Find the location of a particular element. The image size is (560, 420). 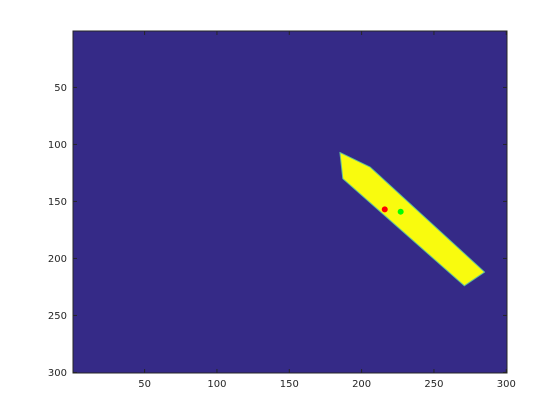

x-tick-label: 100 is located at coordinates (216, 384).